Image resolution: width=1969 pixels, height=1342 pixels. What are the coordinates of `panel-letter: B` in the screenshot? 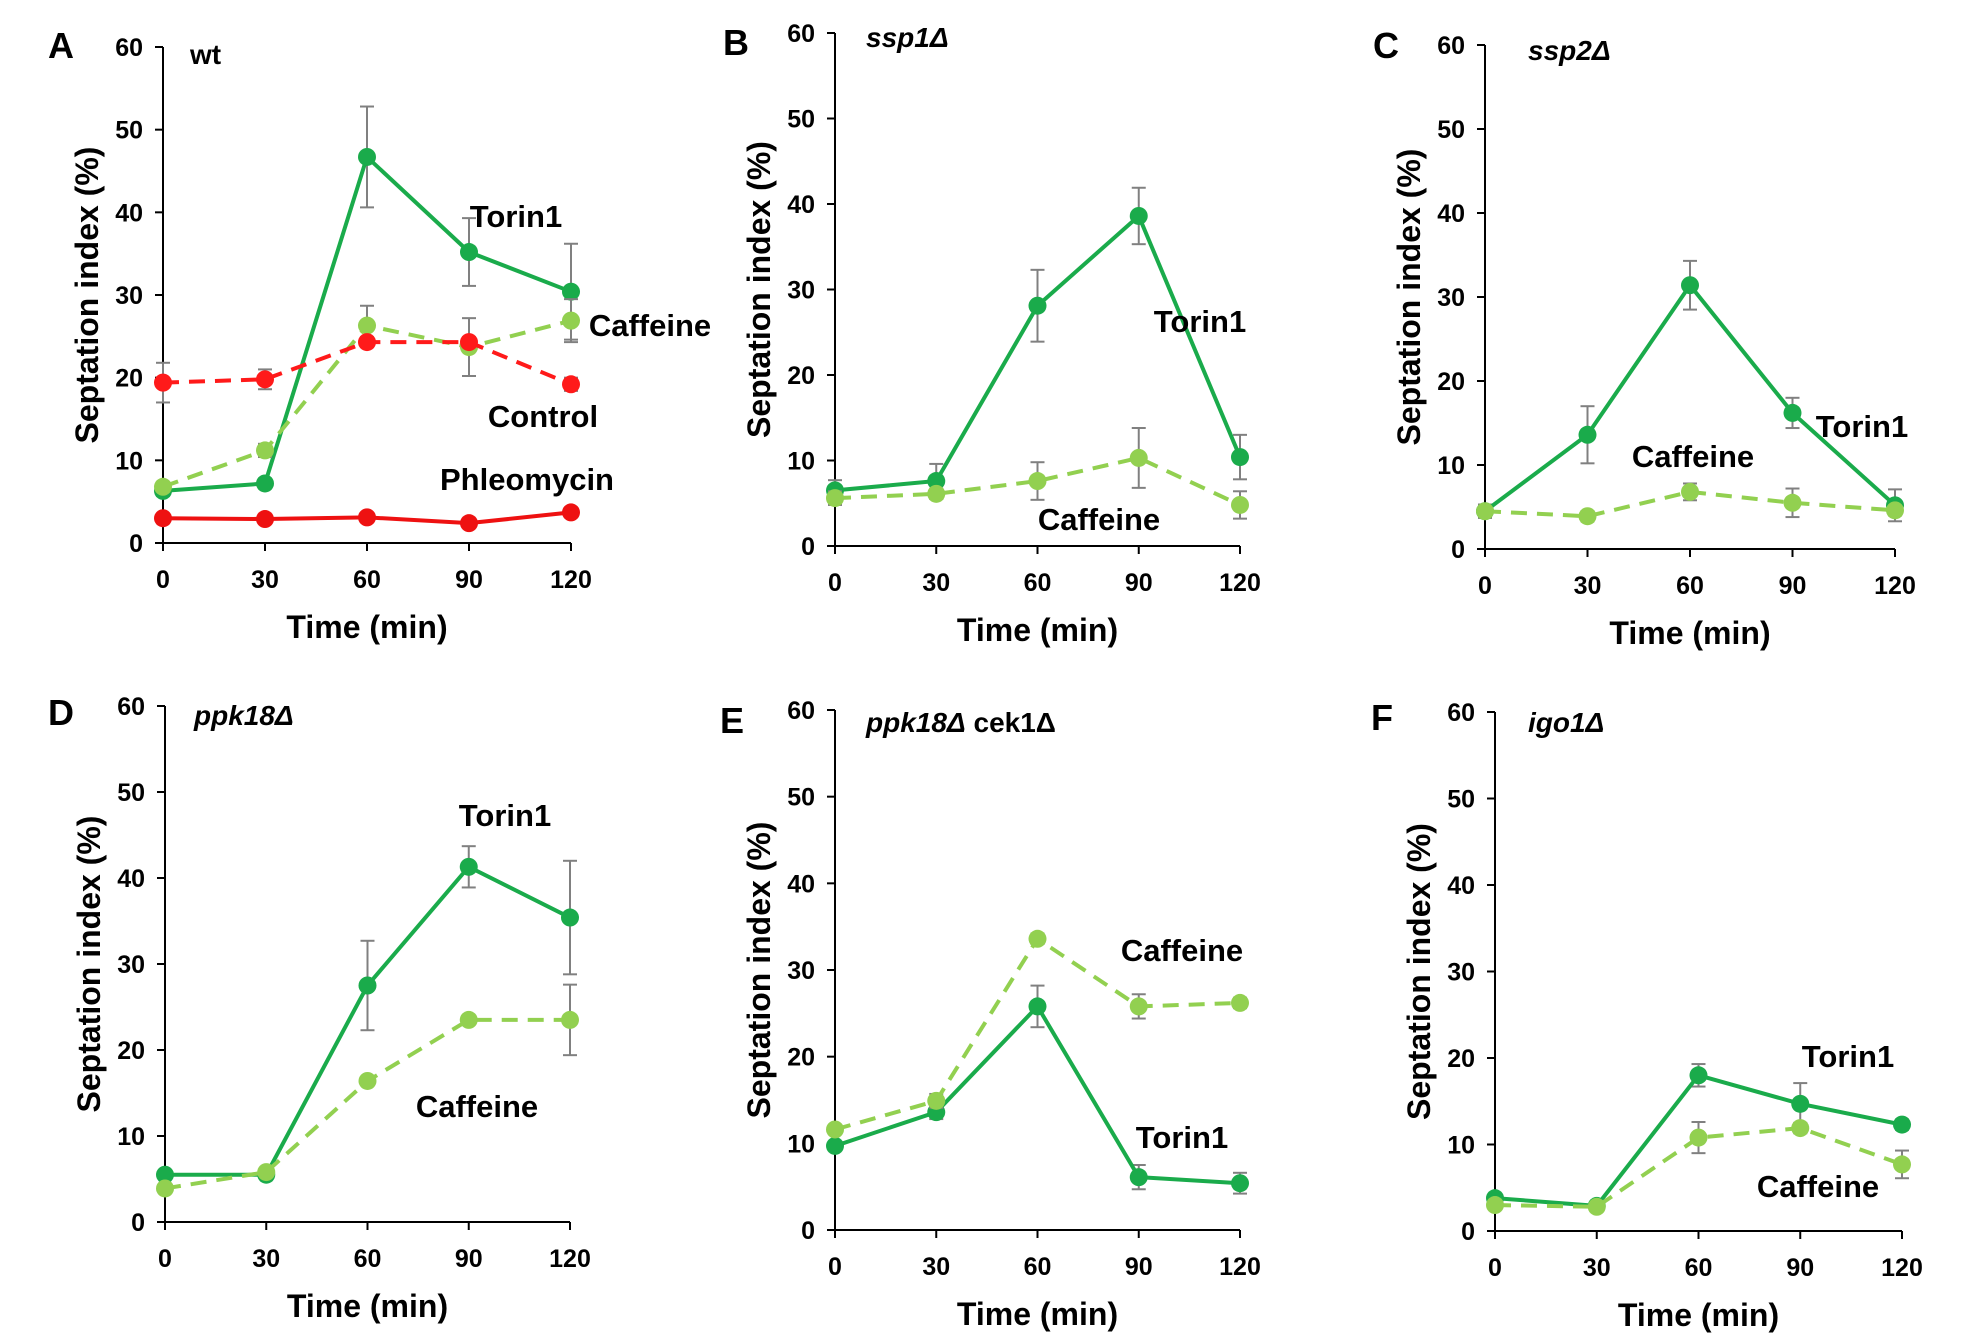 It's located at (736, 42).